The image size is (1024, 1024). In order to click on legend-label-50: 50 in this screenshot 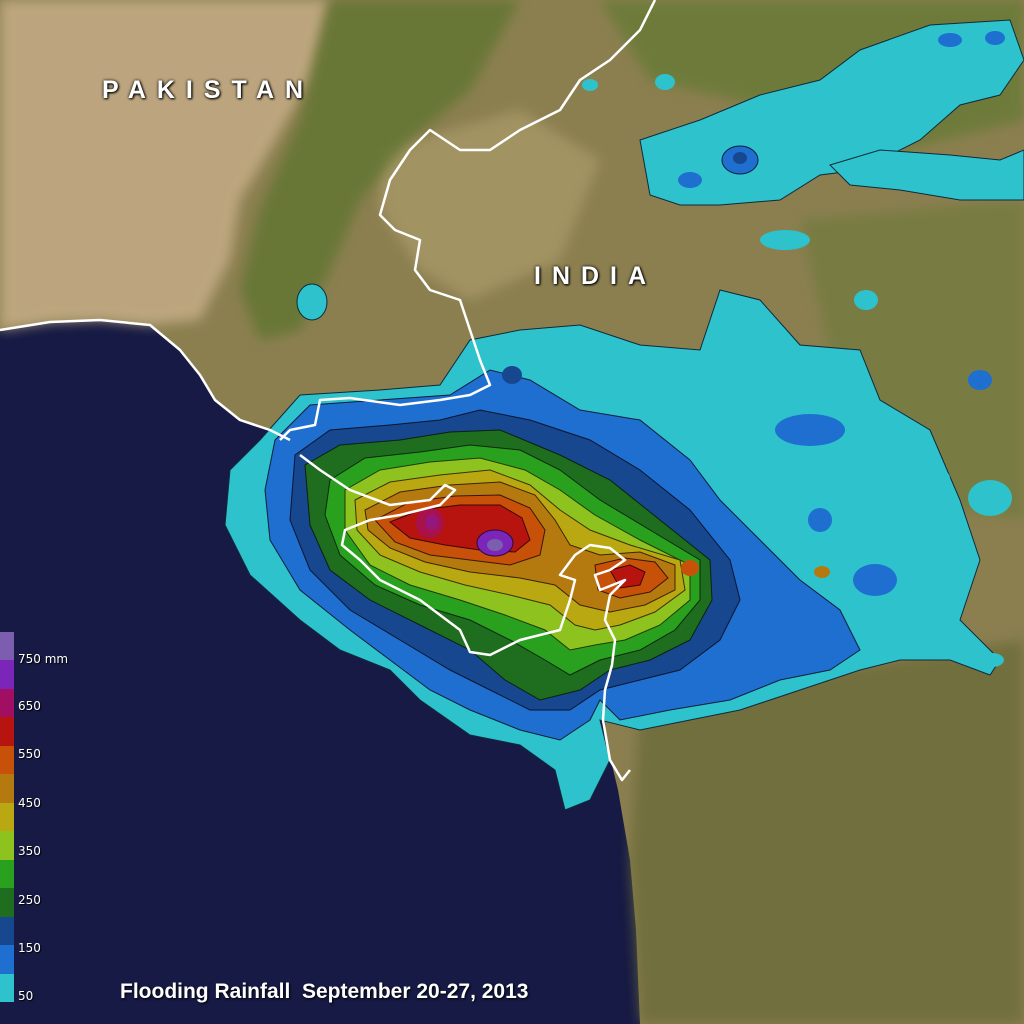, I will do `click(26, 996)`.